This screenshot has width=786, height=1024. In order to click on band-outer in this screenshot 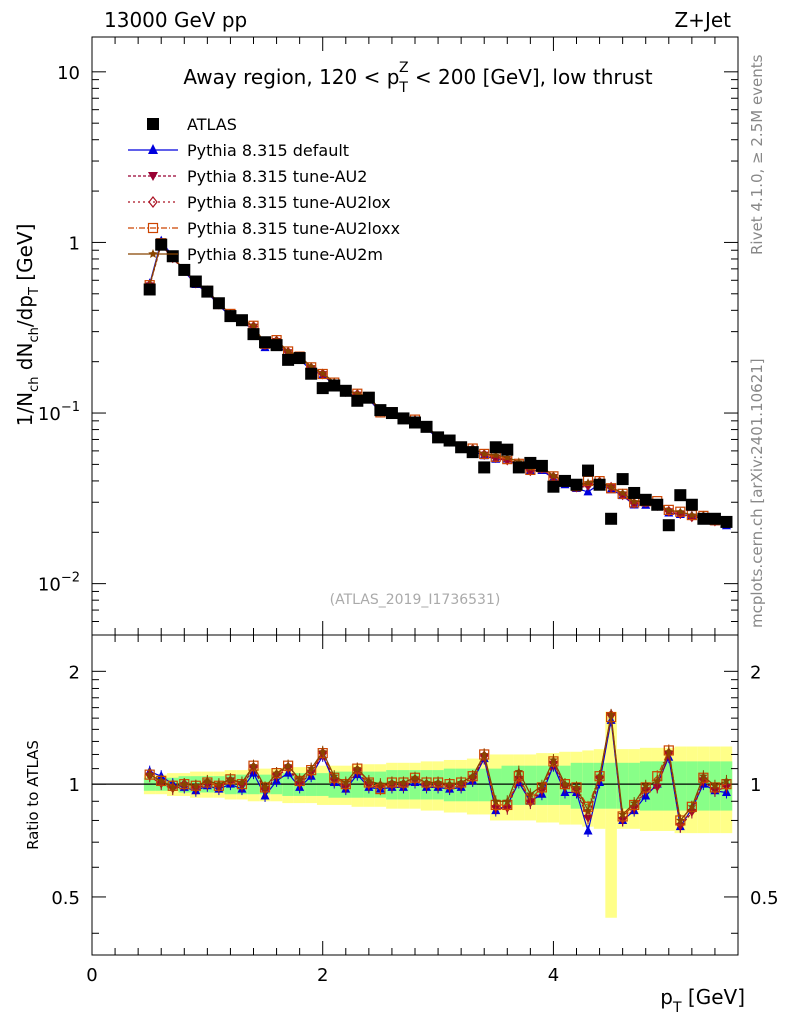, I will do `click(611, 814)`.